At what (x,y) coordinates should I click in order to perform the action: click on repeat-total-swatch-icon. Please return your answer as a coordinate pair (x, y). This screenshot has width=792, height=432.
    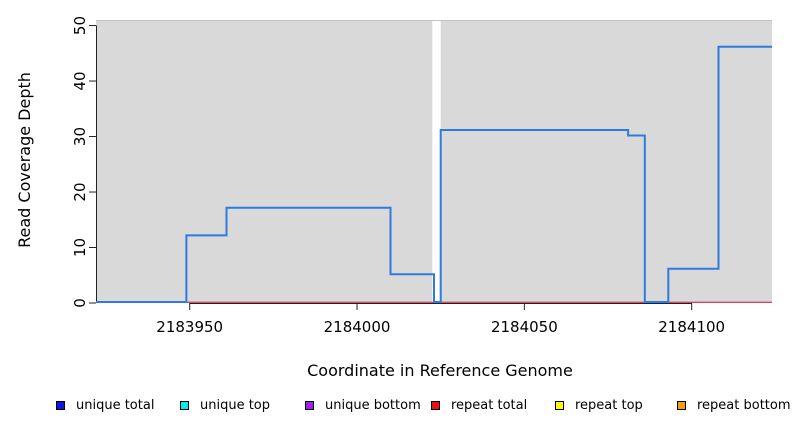
    Looking at the image, I should click on (435, 405).